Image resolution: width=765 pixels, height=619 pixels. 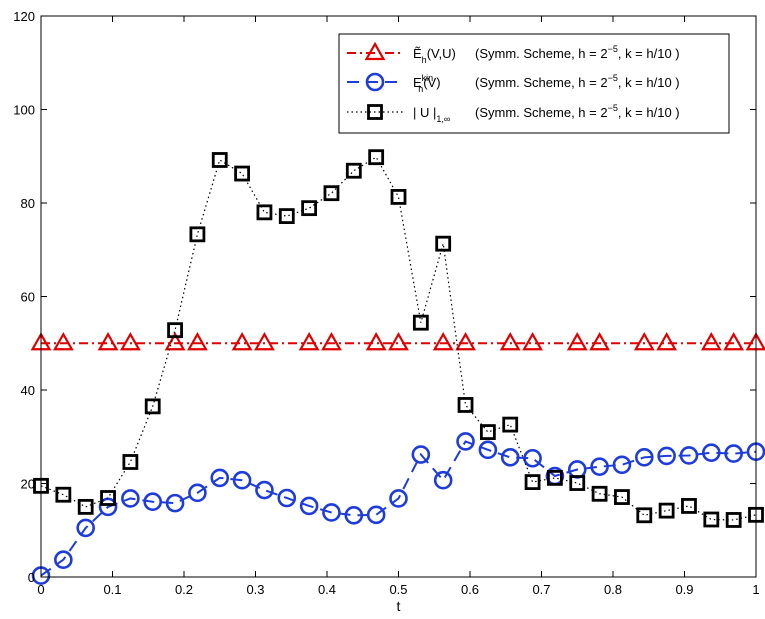 I want to click on x-tick-label: 0, so click(x=40, y=589).